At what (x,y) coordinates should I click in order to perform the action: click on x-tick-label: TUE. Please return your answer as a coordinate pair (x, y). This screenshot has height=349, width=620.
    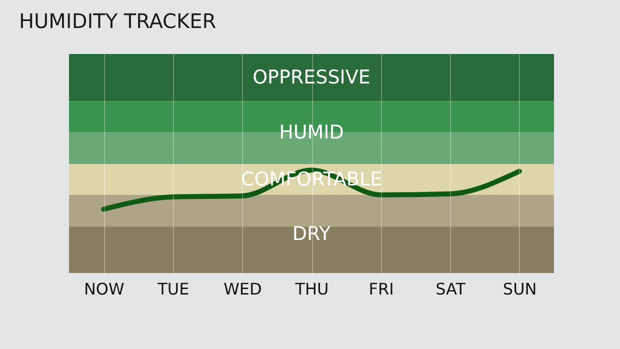
    Looking at the image, I should click on (173, 289).